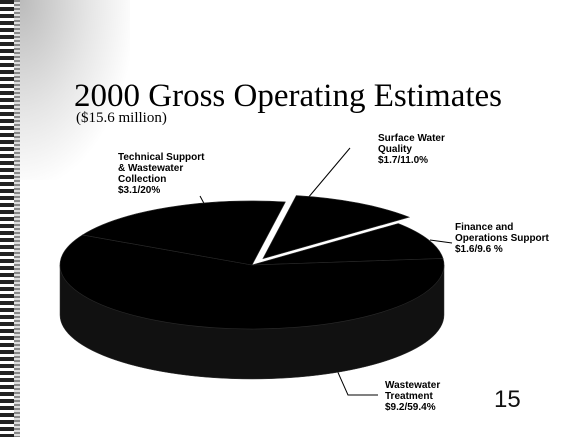 The width and height of the screenshot is (579, 437). I want to click on slice-label: Finance and Operations Support $1.6/9.6 %, so click(502, 238).